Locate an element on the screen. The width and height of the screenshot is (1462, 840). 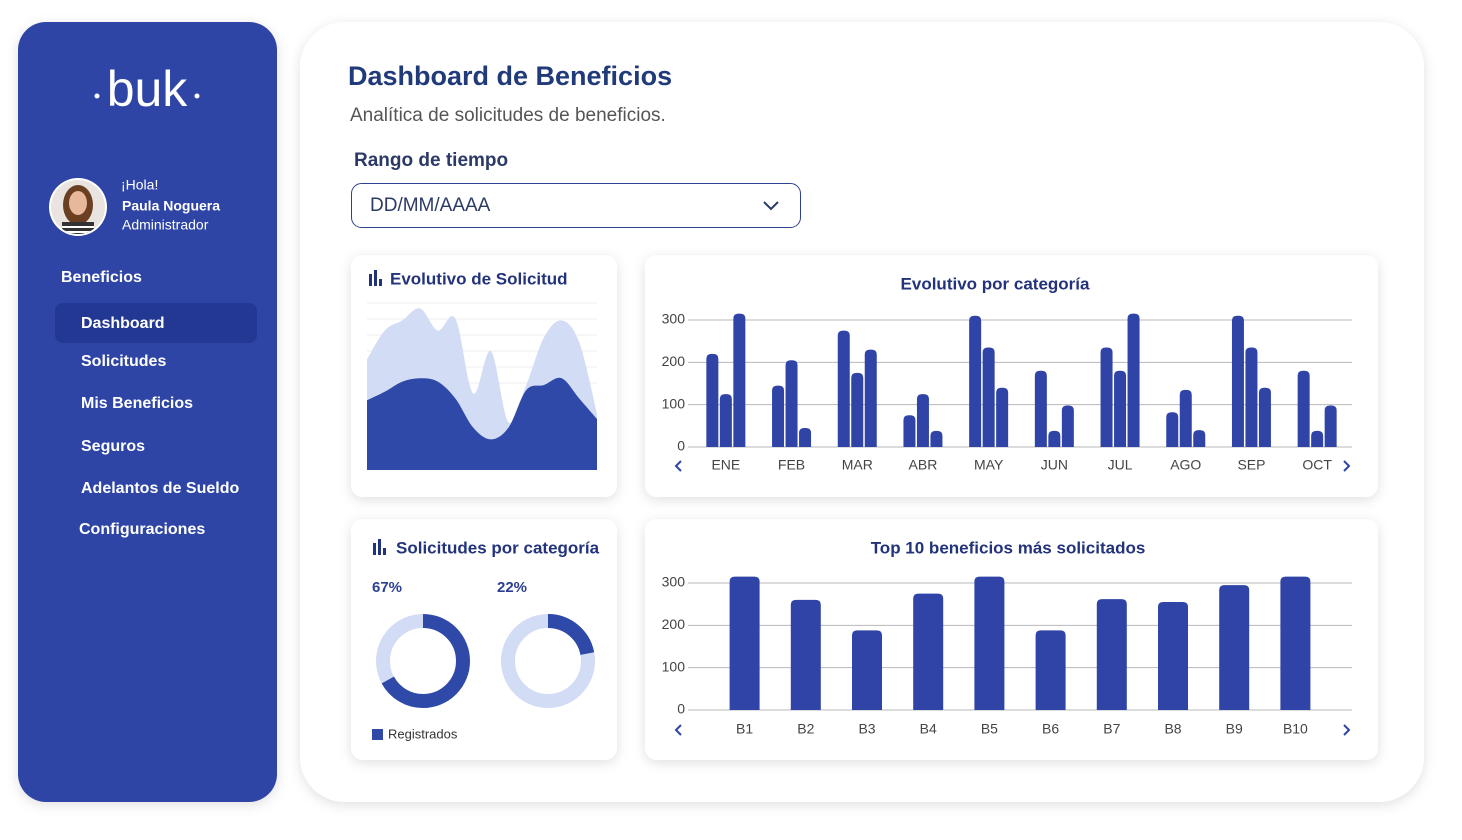
avatar is located at coordinates (78, 207).